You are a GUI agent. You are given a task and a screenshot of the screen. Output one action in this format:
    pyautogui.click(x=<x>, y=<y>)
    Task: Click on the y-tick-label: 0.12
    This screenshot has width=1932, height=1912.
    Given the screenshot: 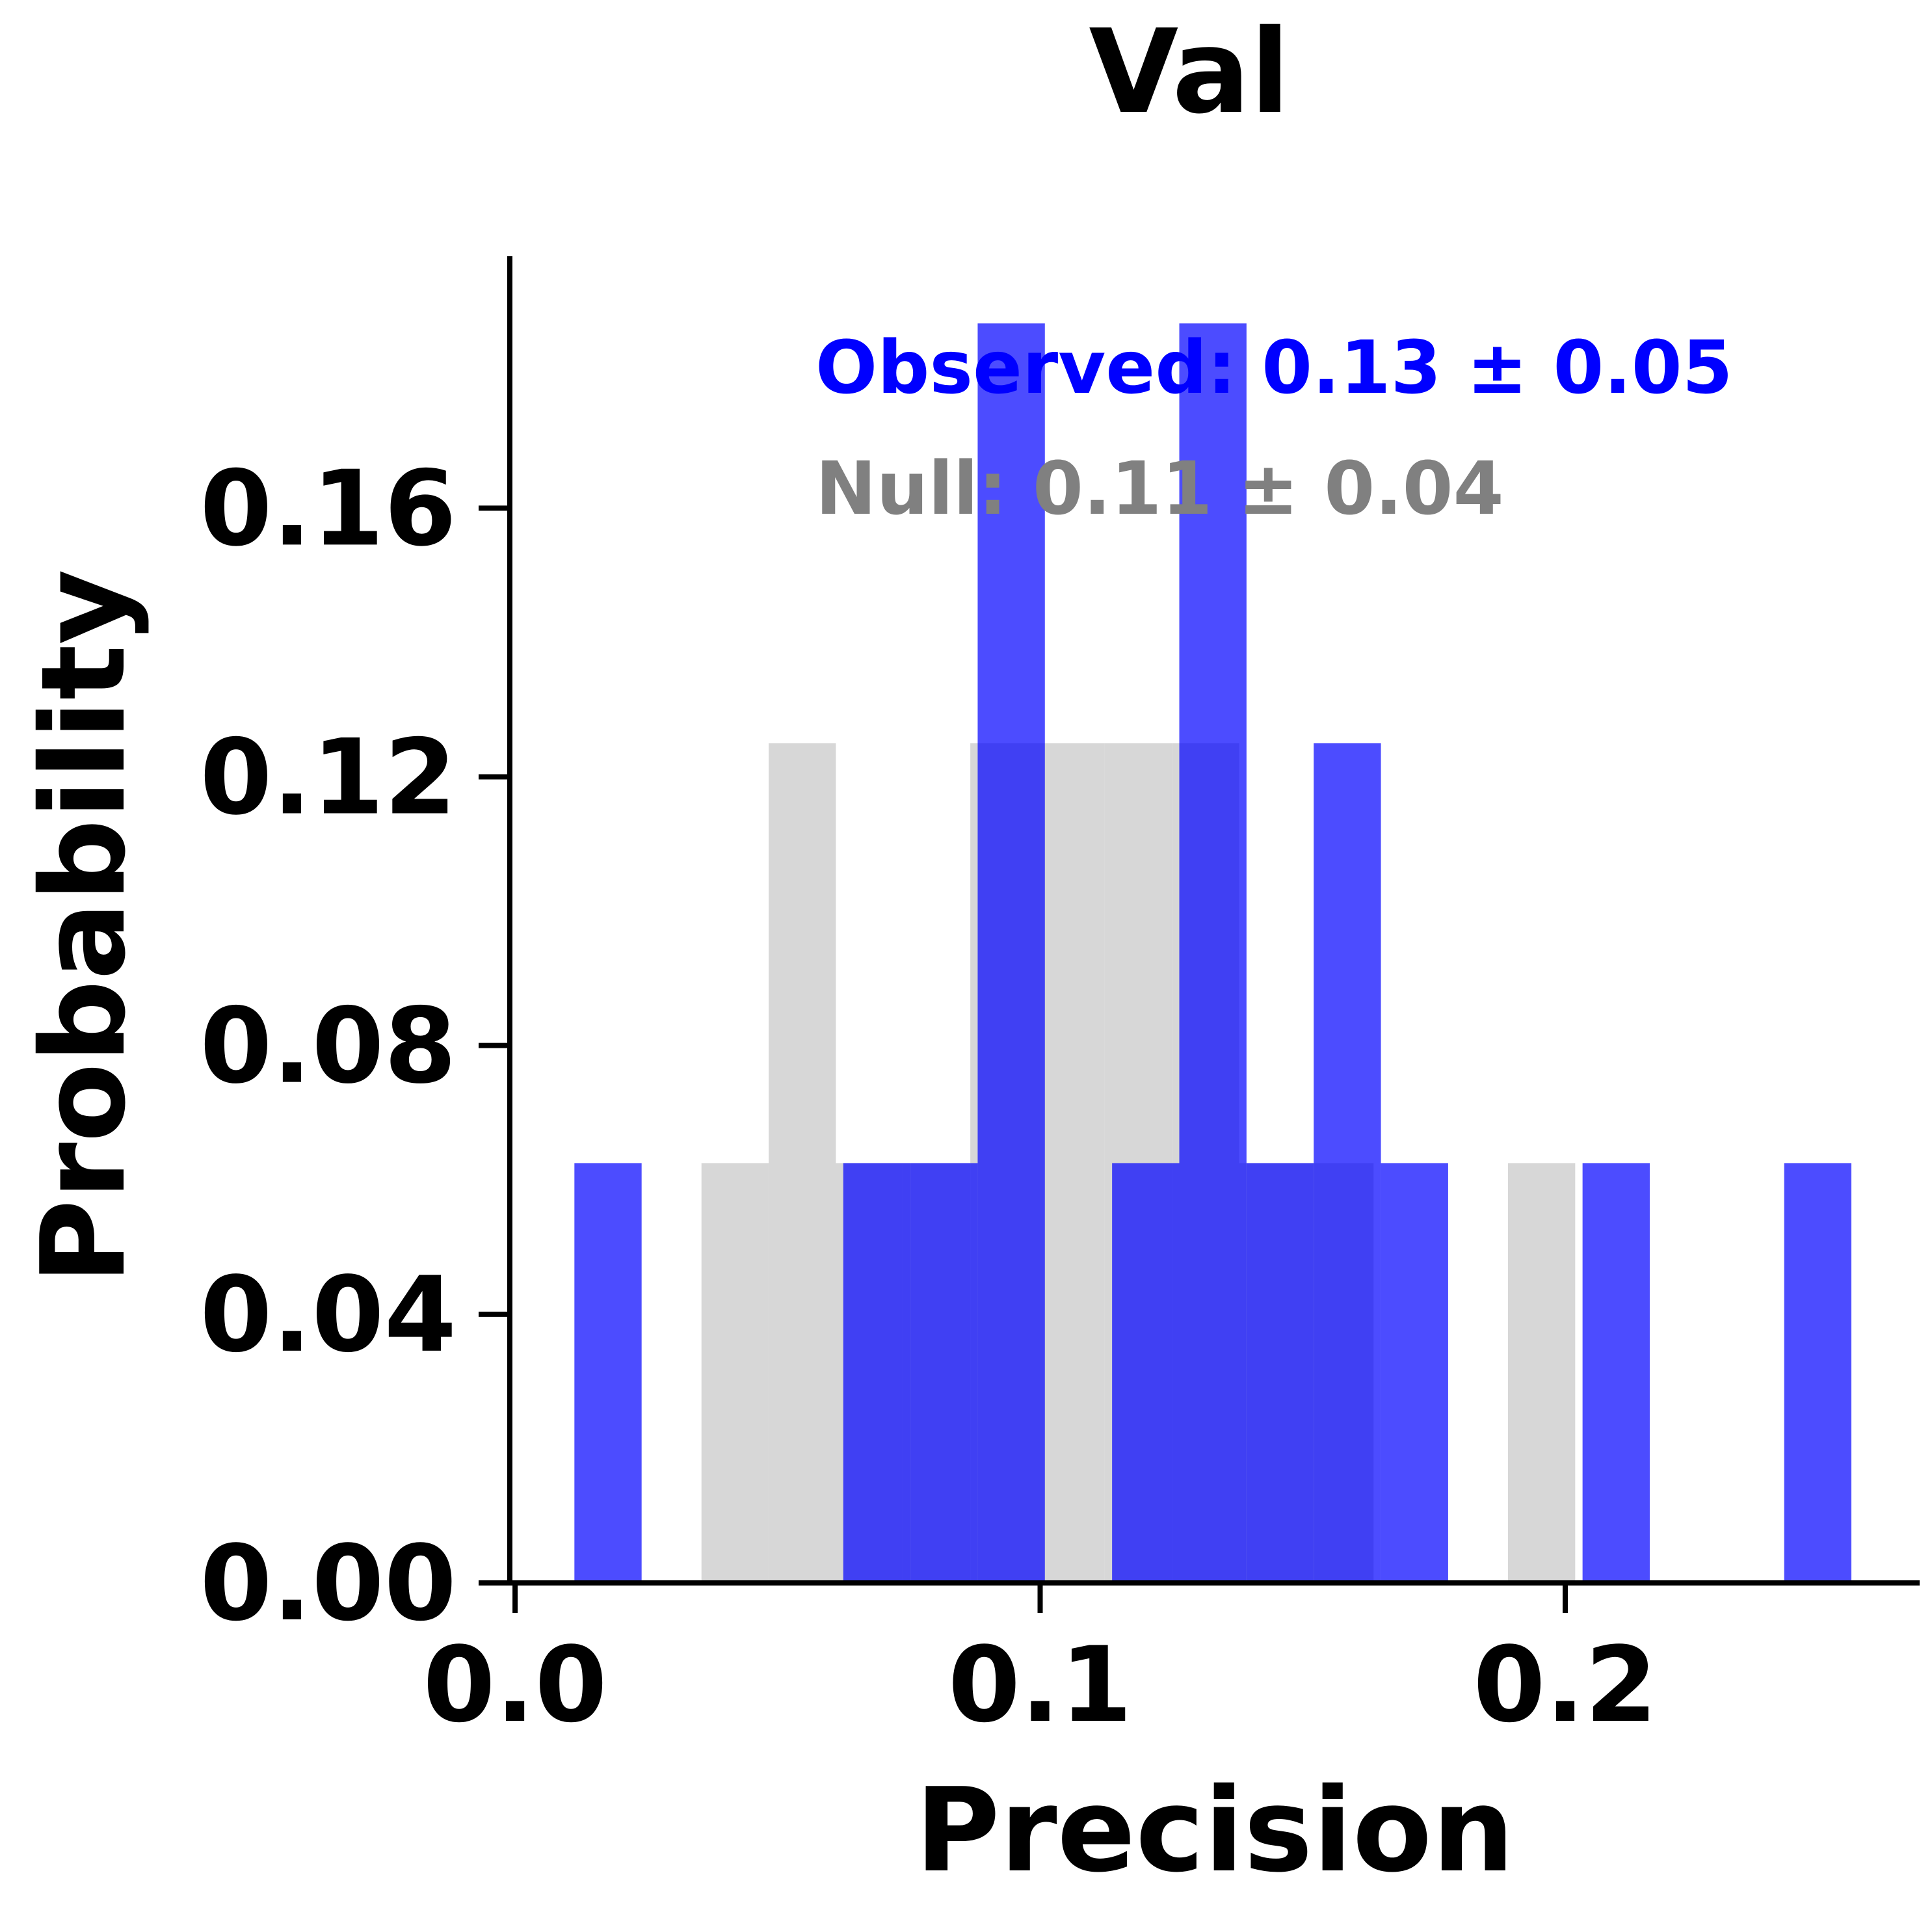 What is the action you would take?
    pyautogui.click(x=328, y=777)
    